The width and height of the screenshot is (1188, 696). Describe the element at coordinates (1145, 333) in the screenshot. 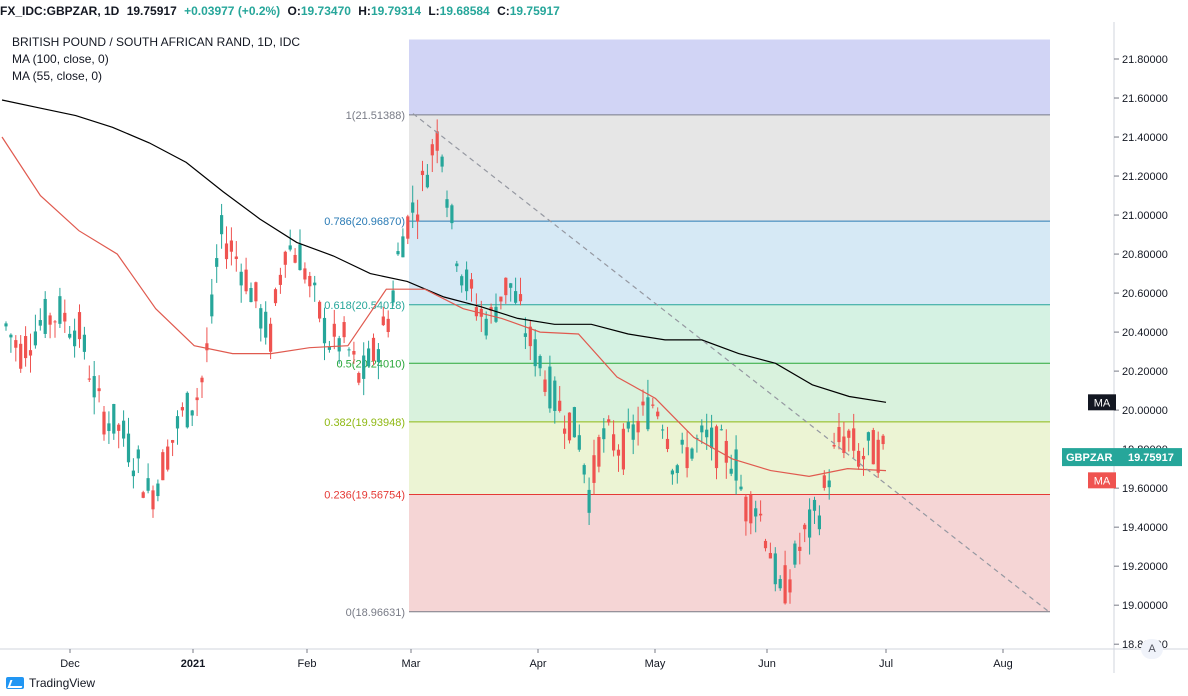

I see `y-tick-label: 20.40000` at that location.